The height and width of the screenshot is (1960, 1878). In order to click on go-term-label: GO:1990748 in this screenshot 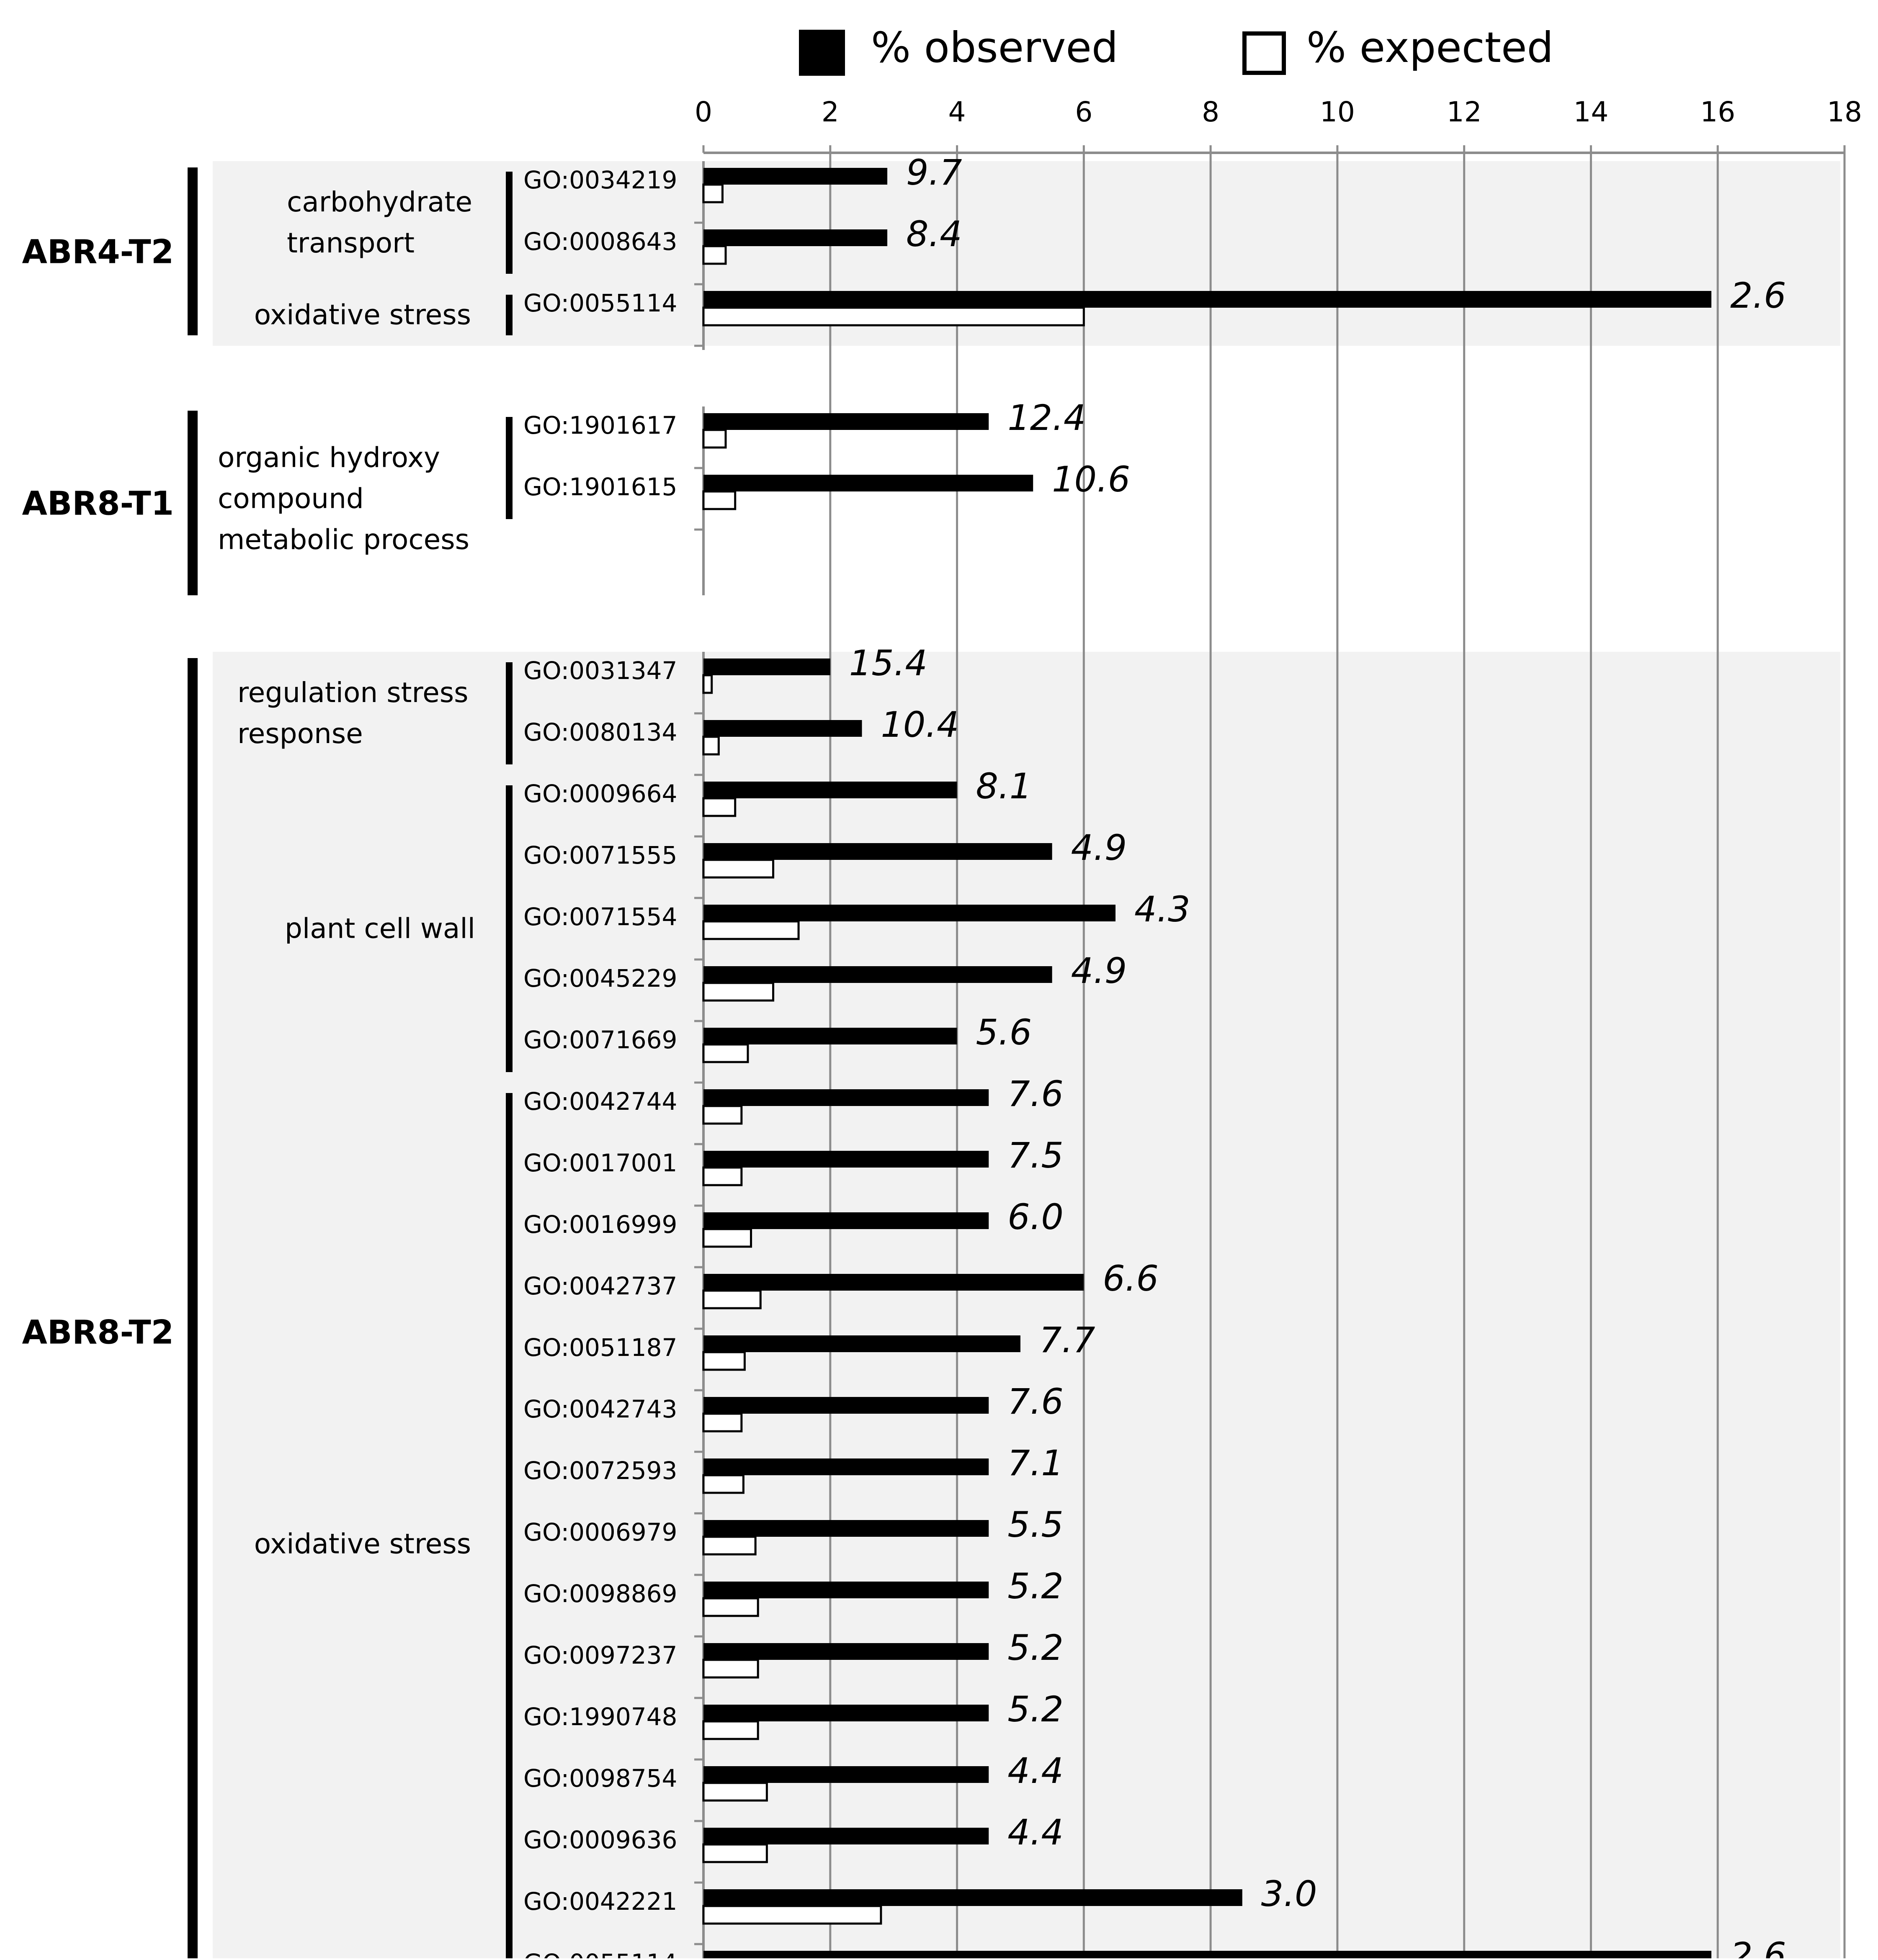, I will do `click(600, 1717)`.